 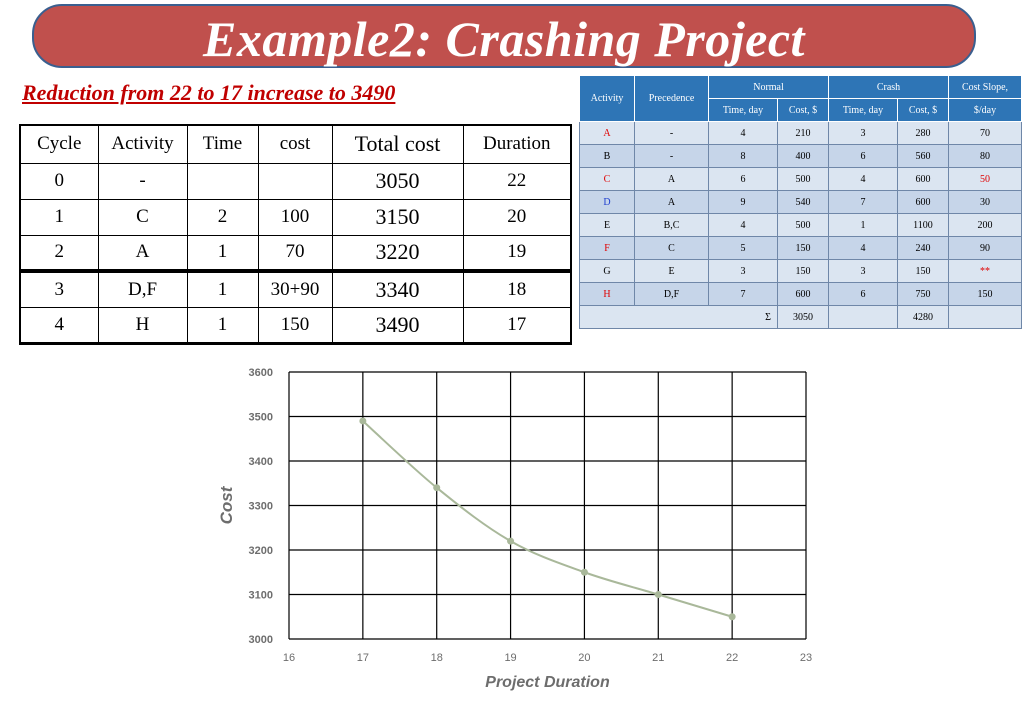 I want to click on table-row: D A 9 540 7 600 30, so click(x=800, y=202).